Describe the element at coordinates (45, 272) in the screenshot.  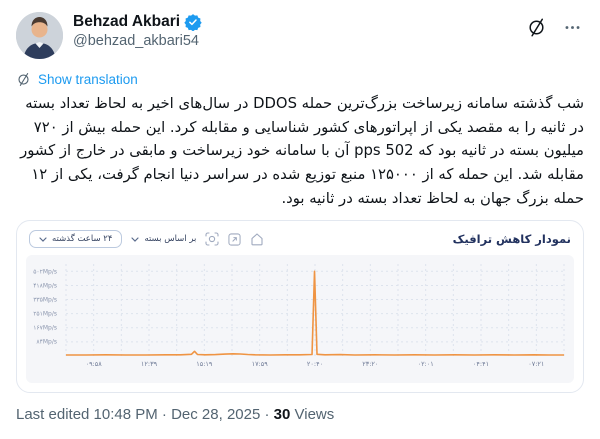
I see `y-axis-label: ۵۰۲Mp/s` at that location.